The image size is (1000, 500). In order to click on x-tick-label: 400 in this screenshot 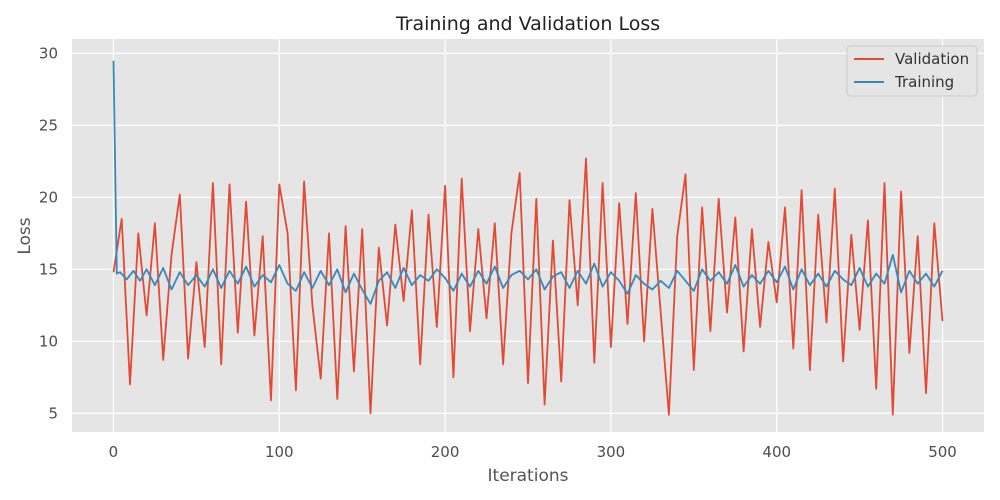, I will do `click(776, 452)`.